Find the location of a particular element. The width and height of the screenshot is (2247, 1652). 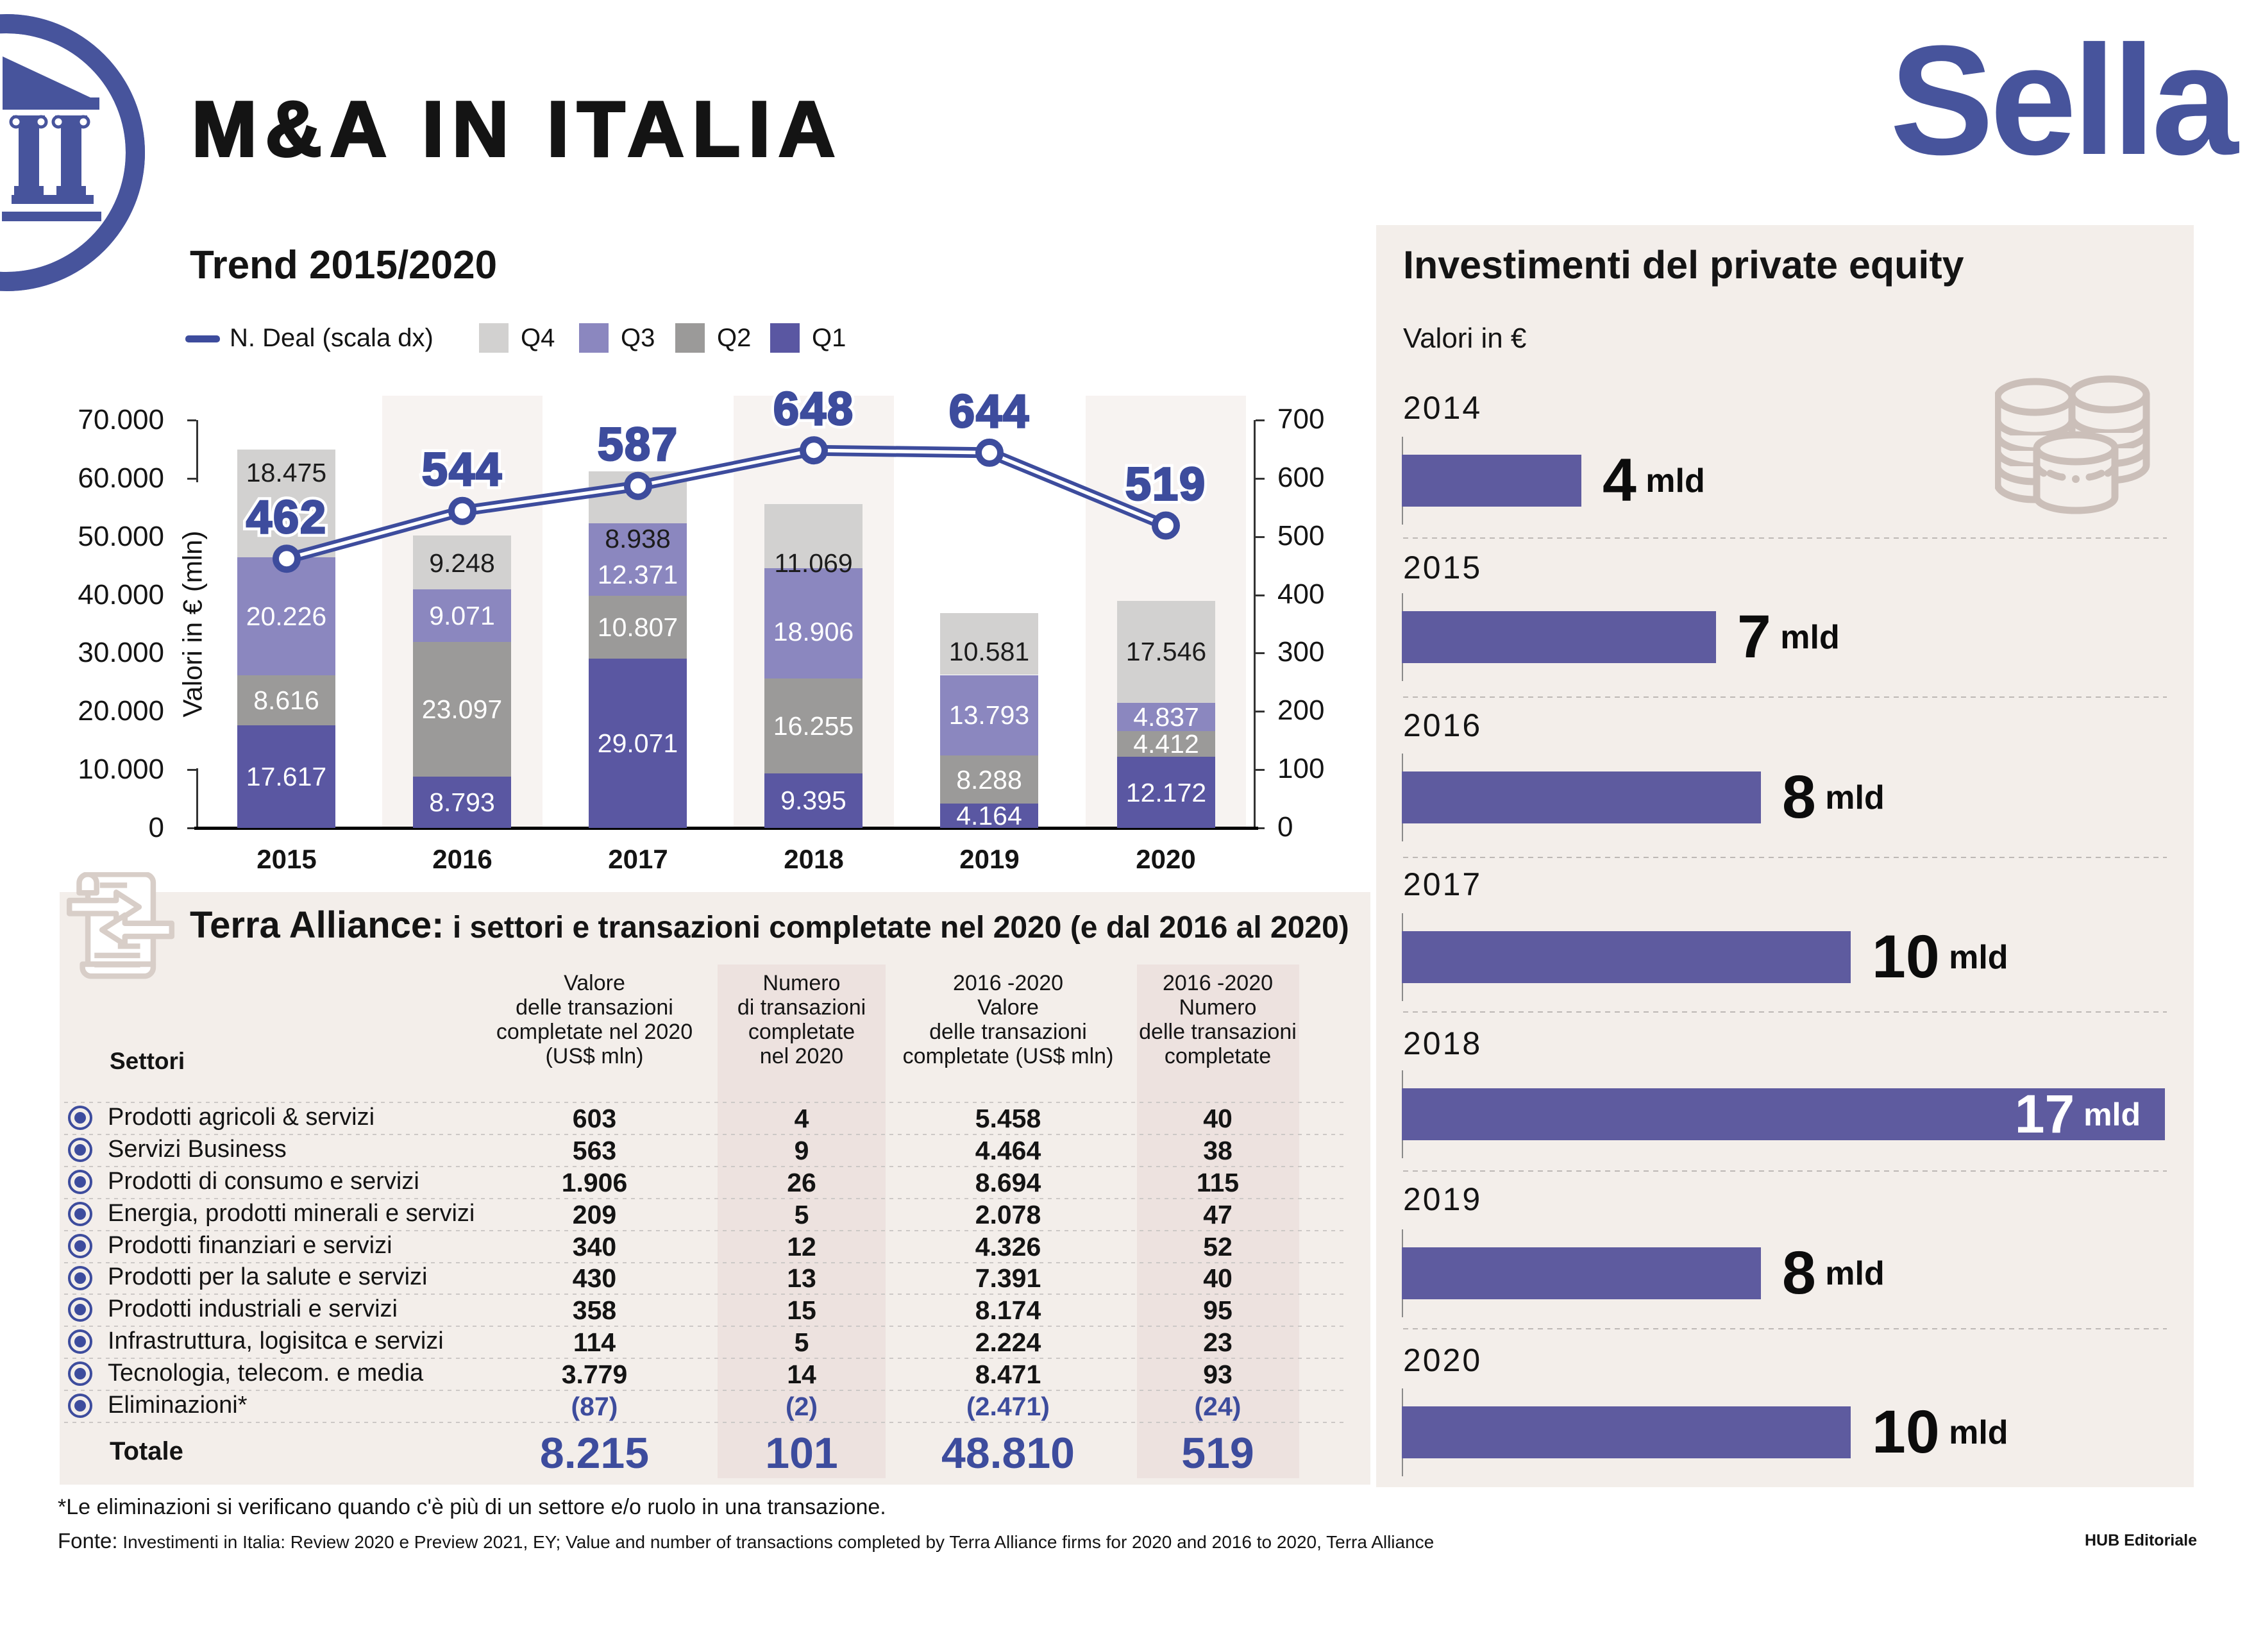

svg-text: 544 is located at coordinates (462, 470).